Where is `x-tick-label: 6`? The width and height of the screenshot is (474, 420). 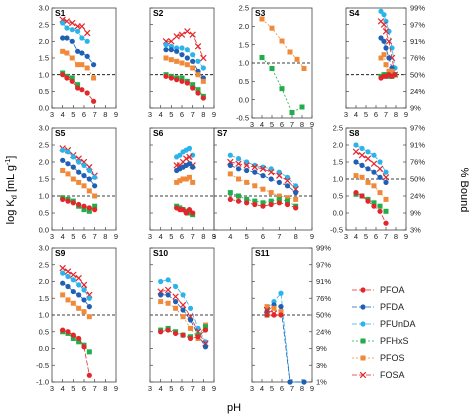 x-tick-label: 6 is located at coordinates (263, 236).